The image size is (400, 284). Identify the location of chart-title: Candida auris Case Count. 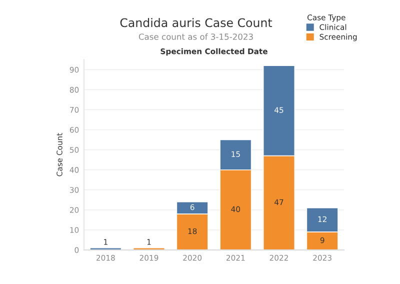
(196, 23).